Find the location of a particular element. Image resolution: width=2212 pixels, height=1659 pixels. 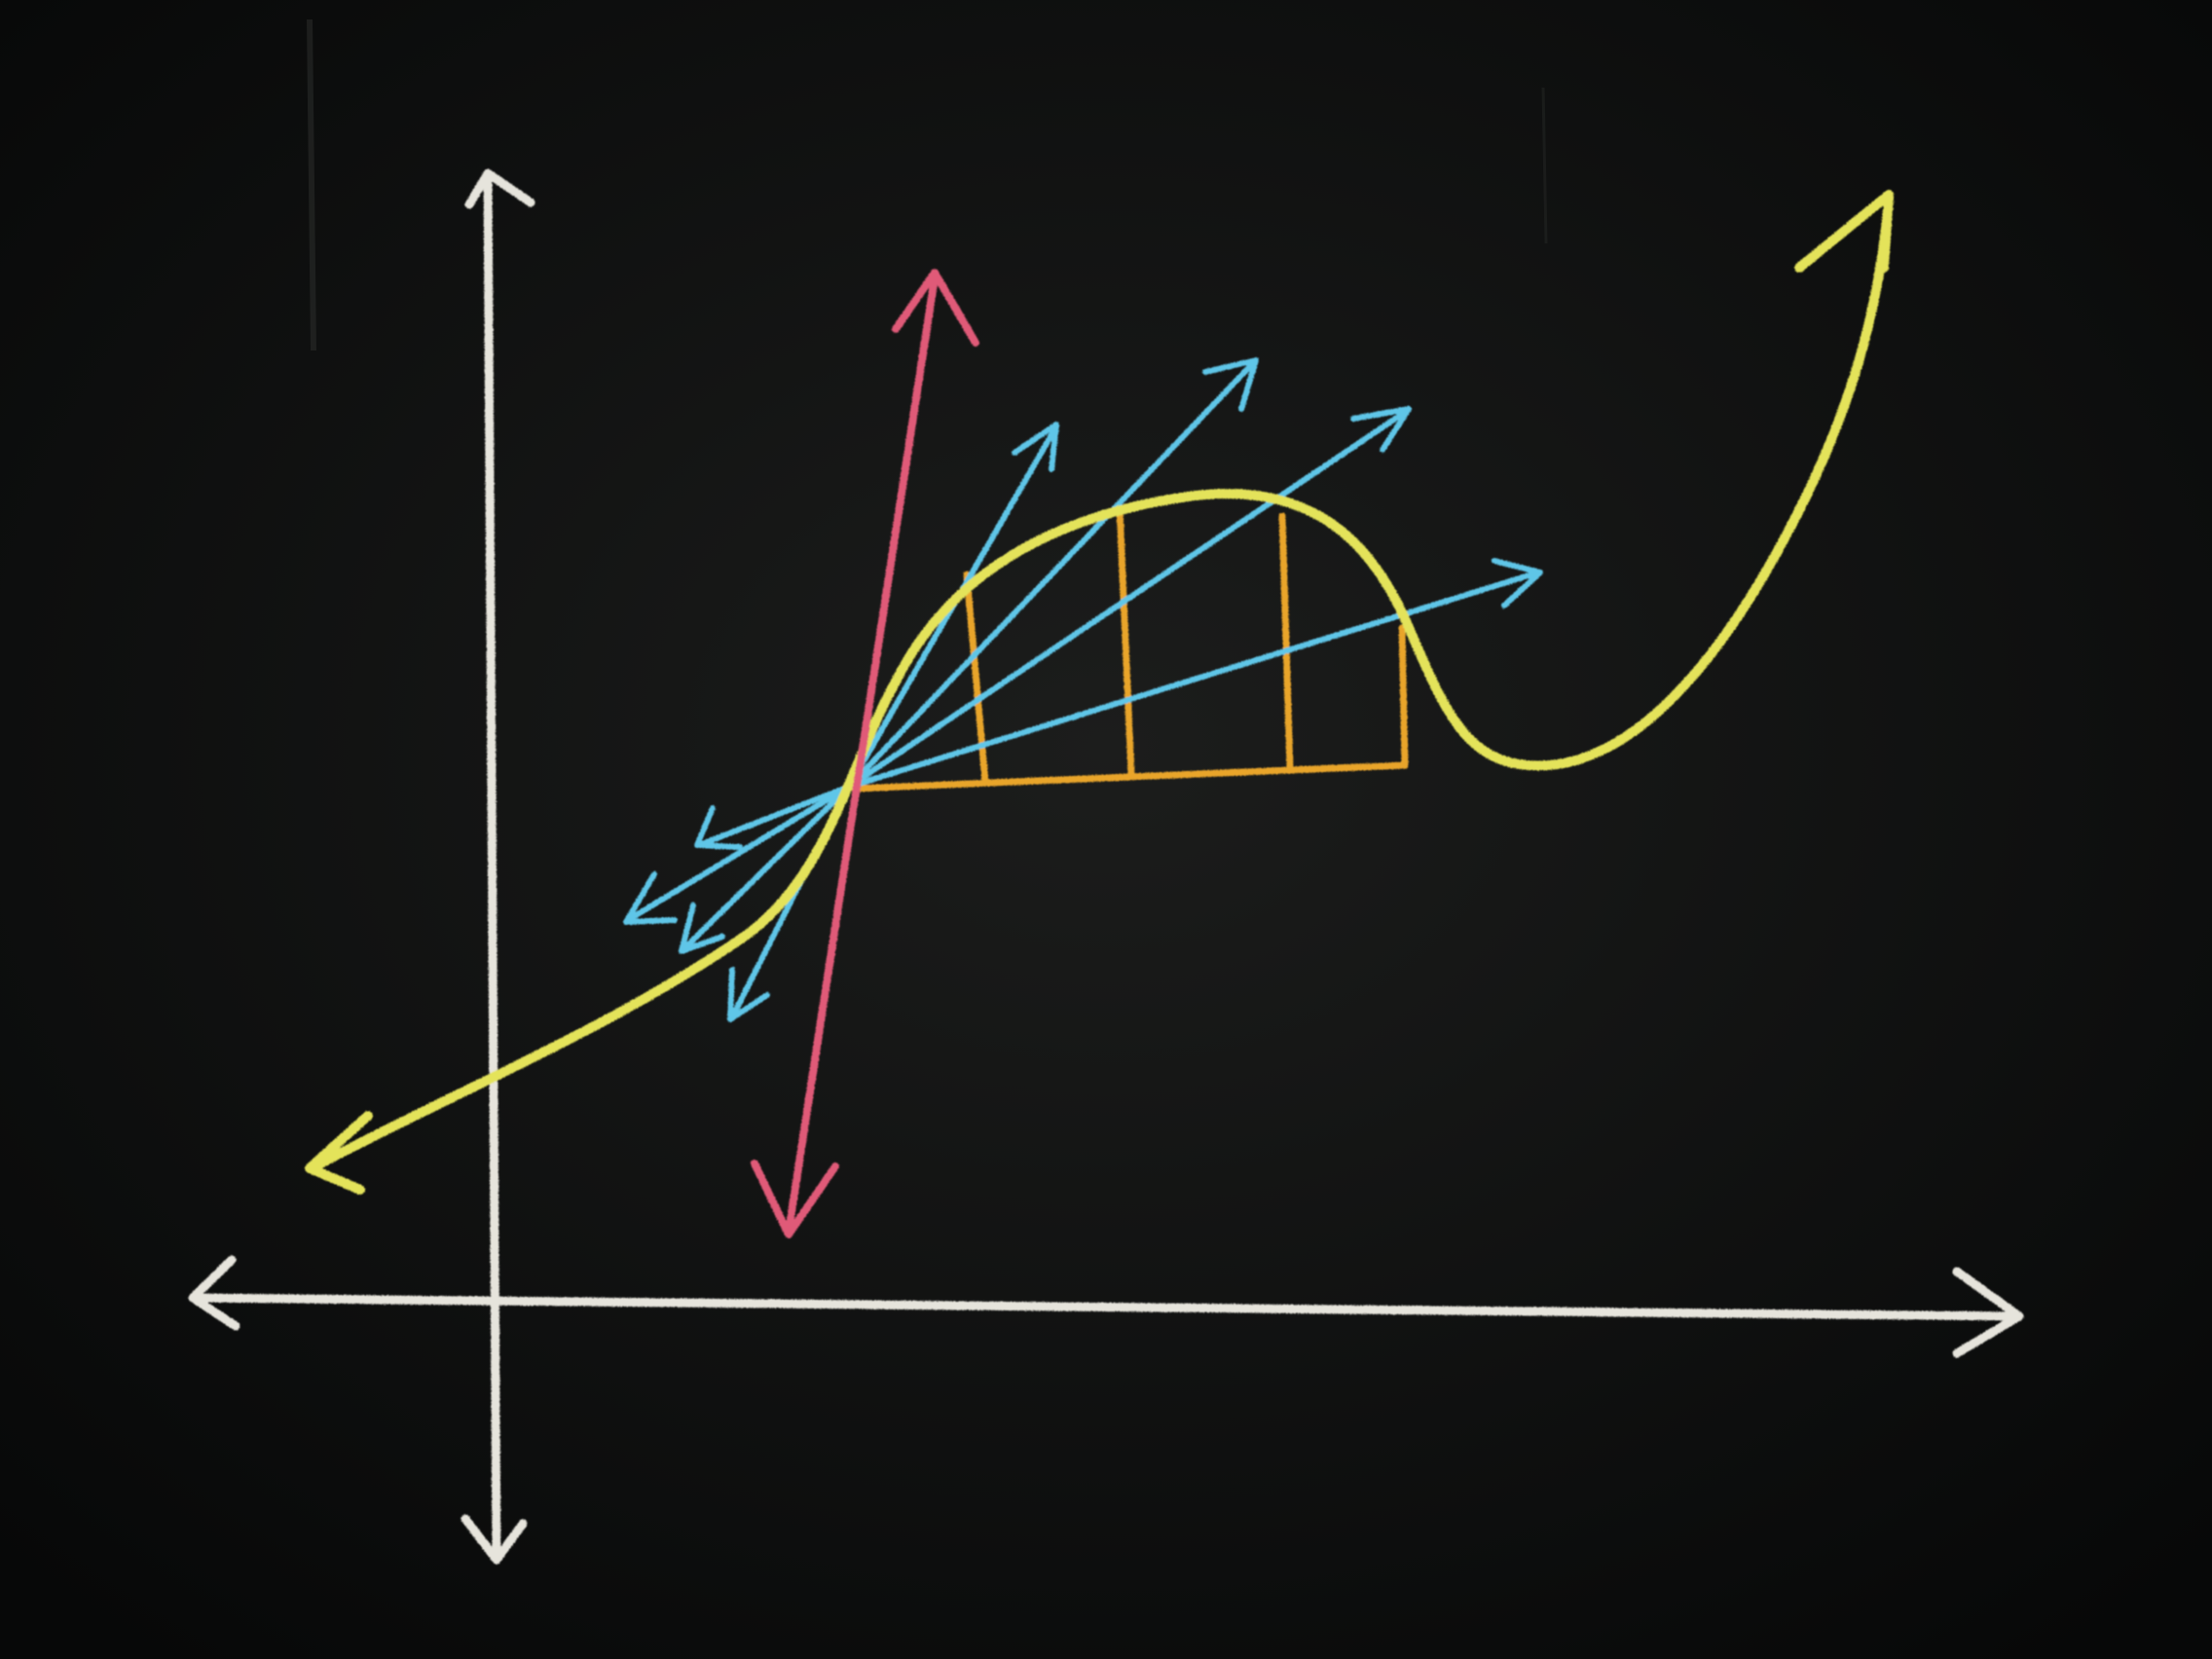

secant-line is located at coordinates (865, 753).